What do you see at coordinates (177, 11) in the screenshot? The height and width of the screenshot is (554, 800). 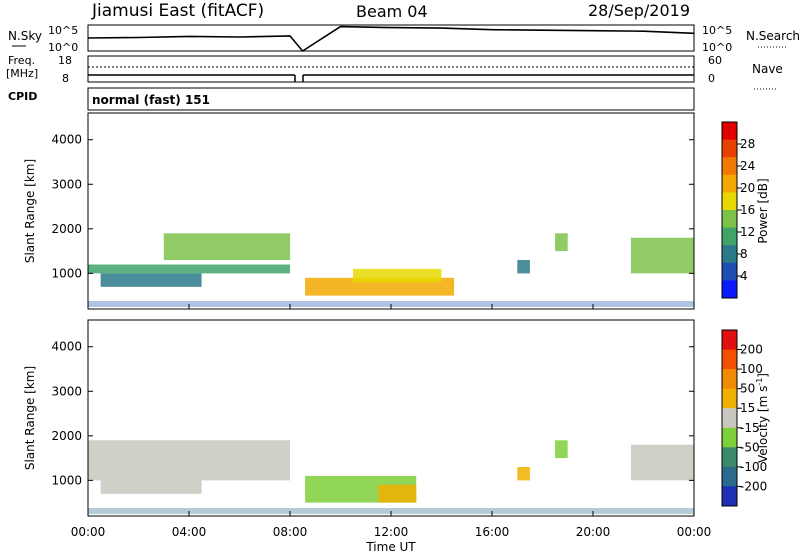 I see `figure-title: Jiamusi East (fitACF)` at bounding box center [177, 11].